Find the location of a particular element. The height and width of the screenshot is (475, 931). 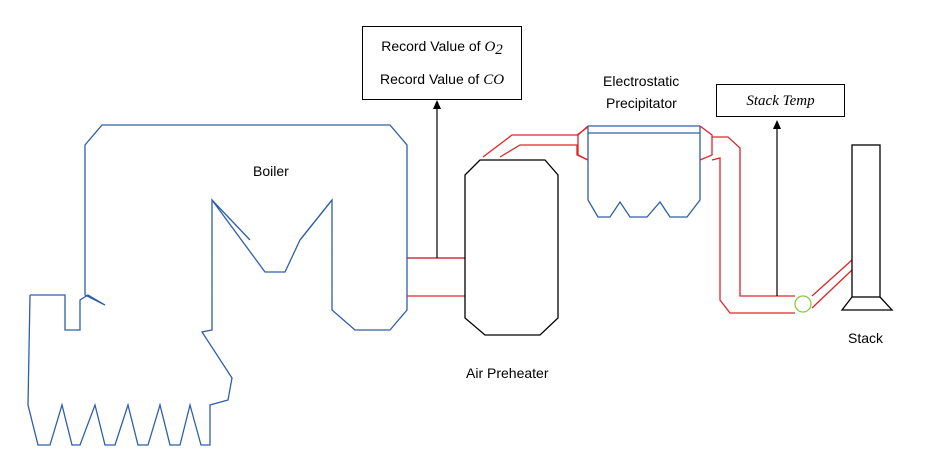

stack-body is located at coordinates (867, 227).